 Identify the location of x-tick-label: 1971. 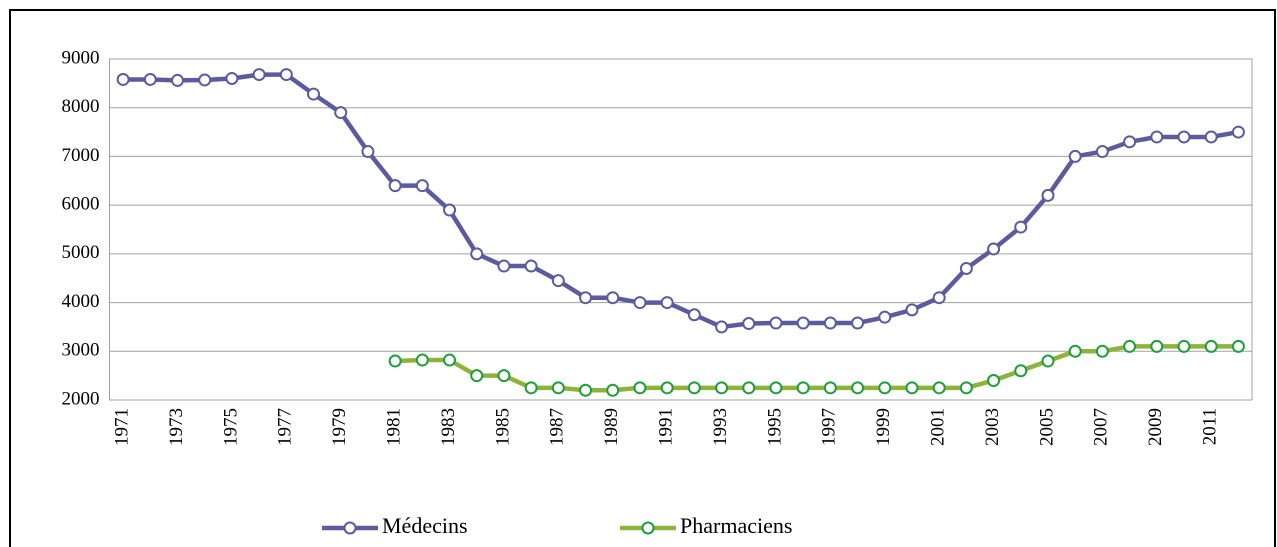
(121, 427).